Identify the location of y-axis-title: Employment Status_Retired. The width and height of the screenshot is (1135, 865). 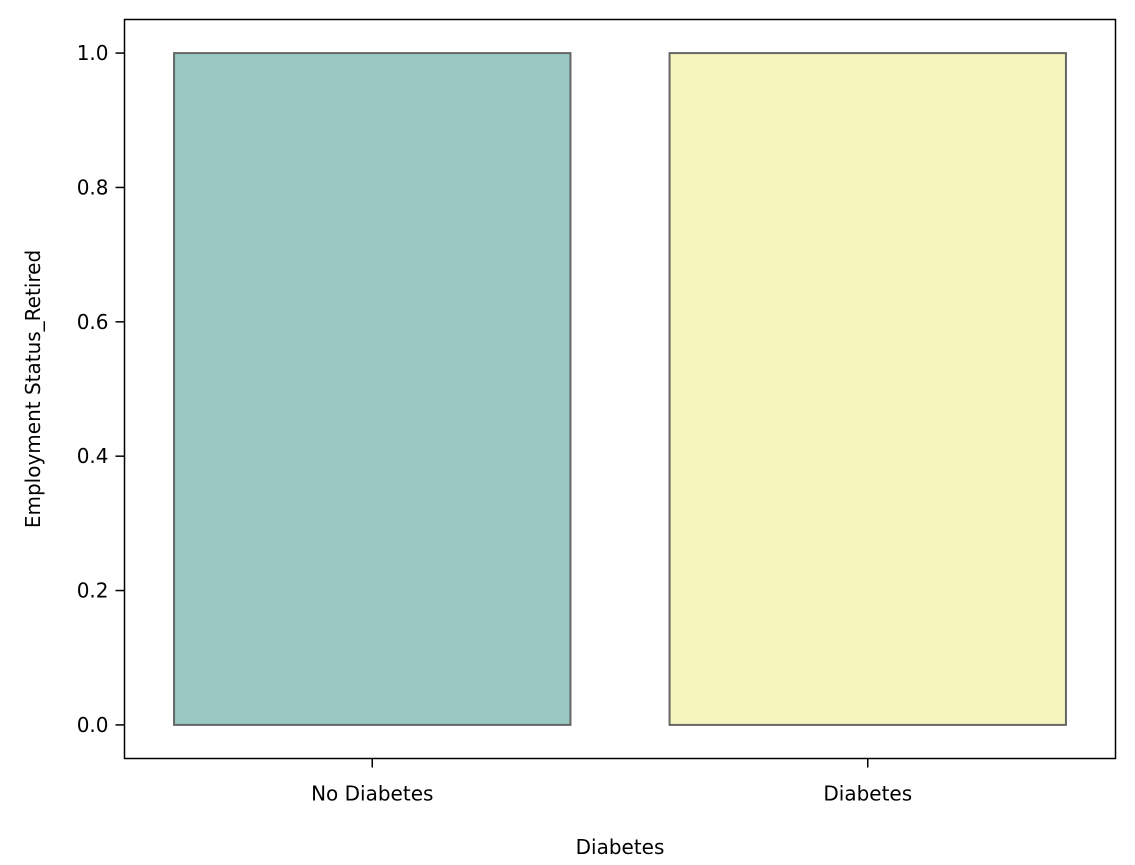
(33, 389).